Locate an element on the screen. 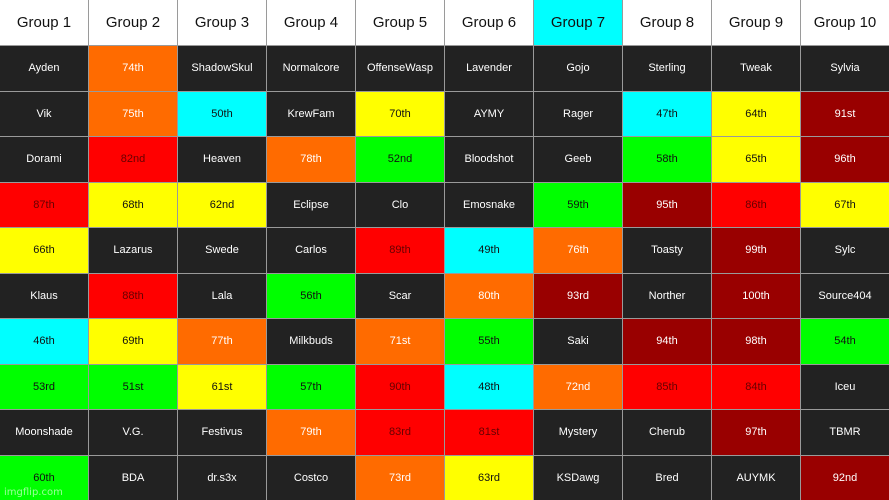 The width and height of the screenshot is (889, 500). rank-cell: 85th is located at coordinates (667, 386).